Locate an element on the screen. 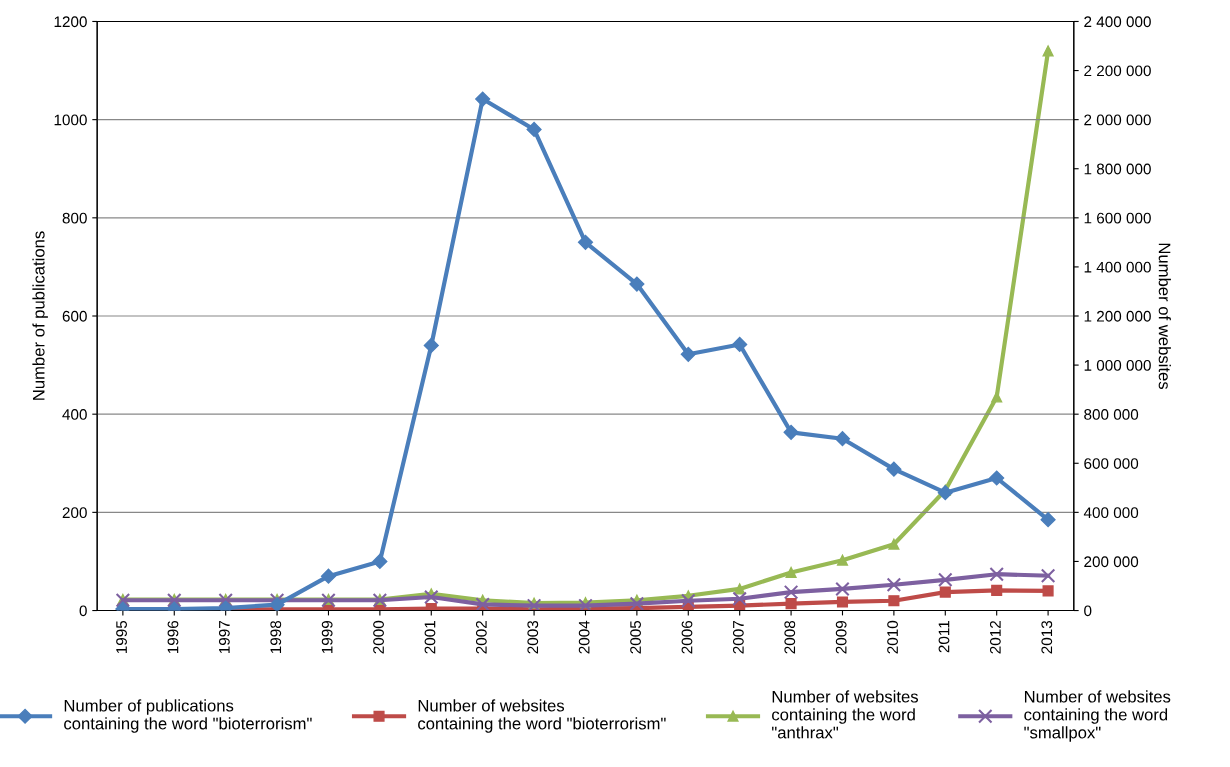 This screenshot has width=1230, height=767. x-tick-label: 2004 is located at coordinates (584, 637).